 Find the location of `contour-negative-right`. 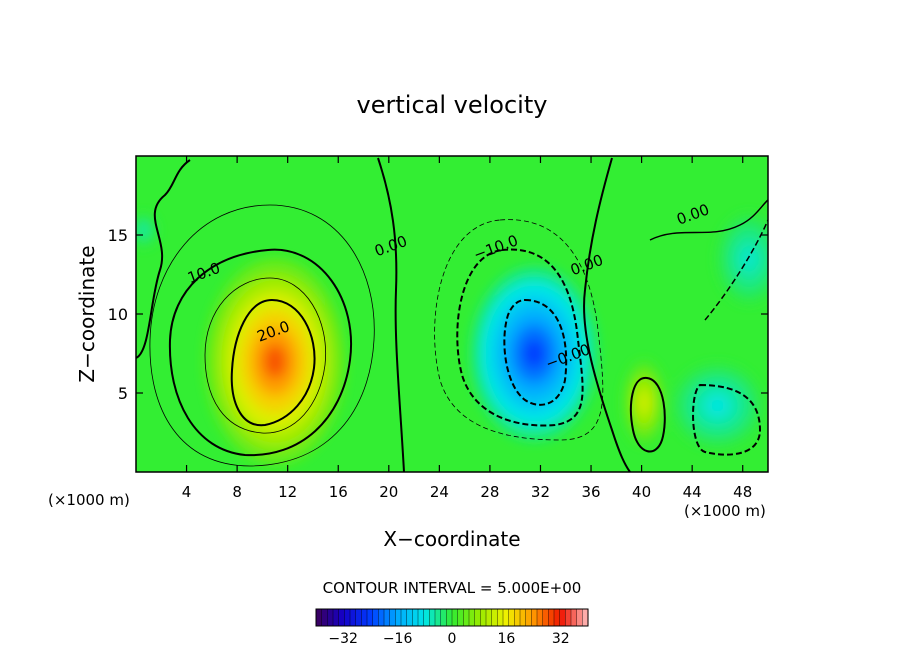

contour-negative-right is located at coordinates (727, 419).